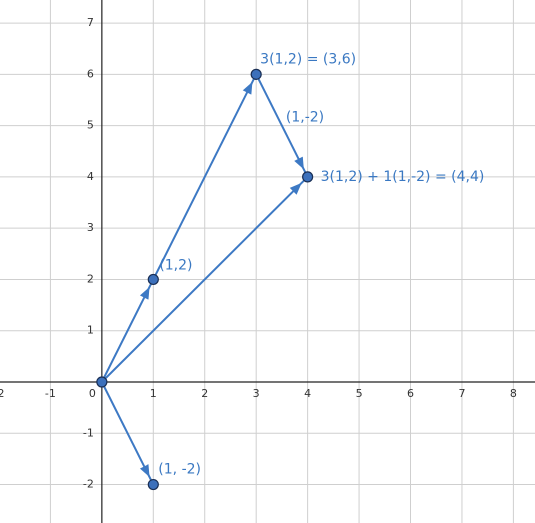 This screenshot has height=523, width=535. What do you see at coordinates (305, 118) in the screenshot?
I see `vector-label: (1,-2)` at bounding box center [305, 118].